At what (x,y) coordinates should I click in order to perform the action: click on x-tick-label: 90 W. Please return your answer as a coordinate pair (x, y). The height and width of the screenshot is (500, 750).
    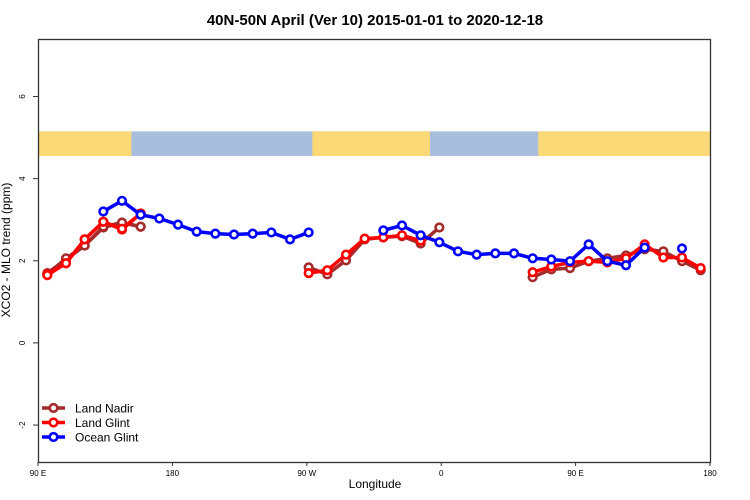
    Looking at the image, I should click on (306, 473).